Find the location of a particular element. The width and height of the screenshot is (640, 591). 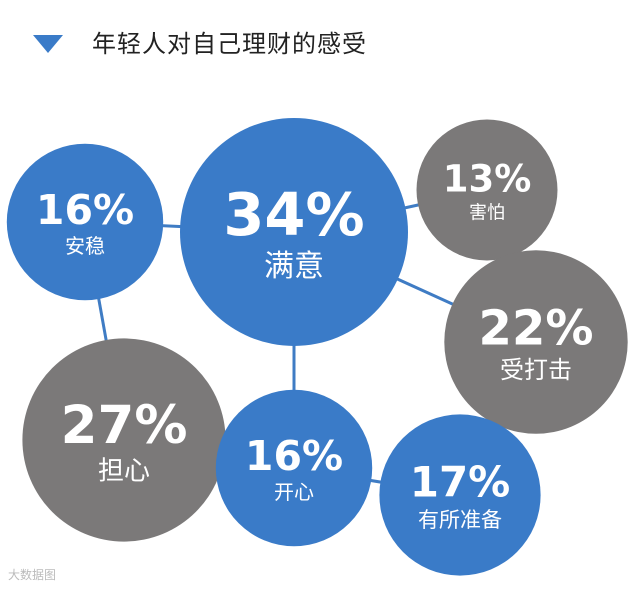

triangle-down-icon is located at coordinates (48, 44).